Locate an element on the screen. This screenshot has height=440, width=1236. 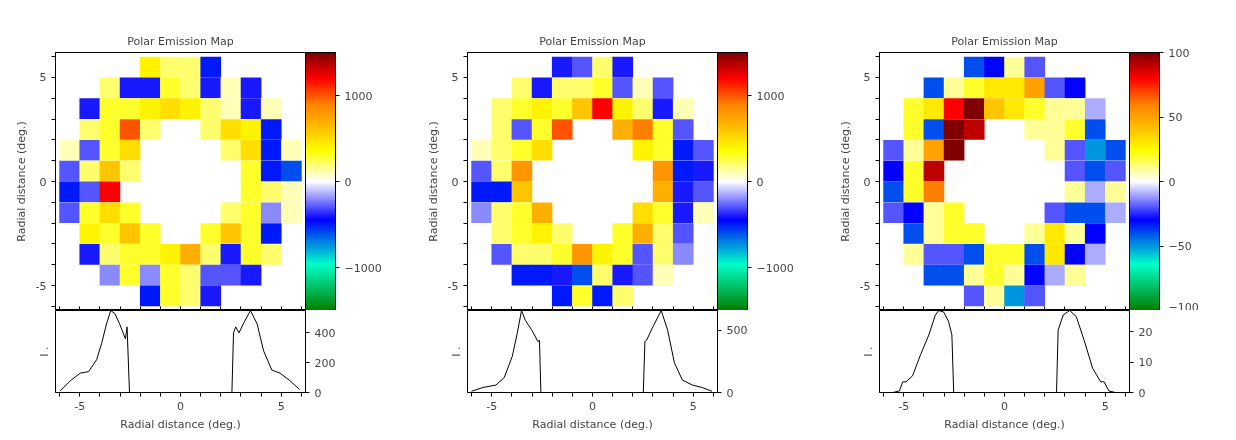
y-tick-label: 200 is located at coordinates (325, 363).